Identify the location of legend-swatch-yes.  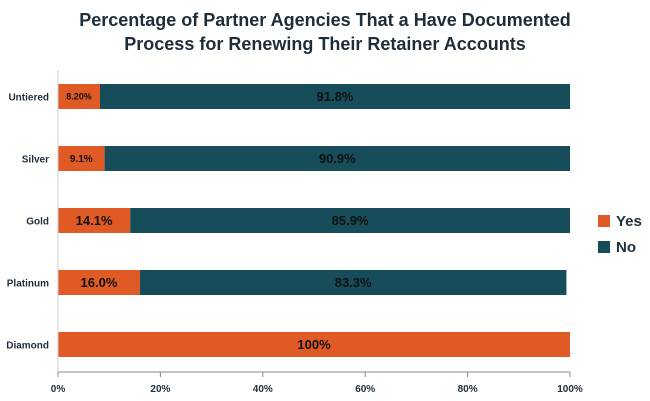
(604, 221).